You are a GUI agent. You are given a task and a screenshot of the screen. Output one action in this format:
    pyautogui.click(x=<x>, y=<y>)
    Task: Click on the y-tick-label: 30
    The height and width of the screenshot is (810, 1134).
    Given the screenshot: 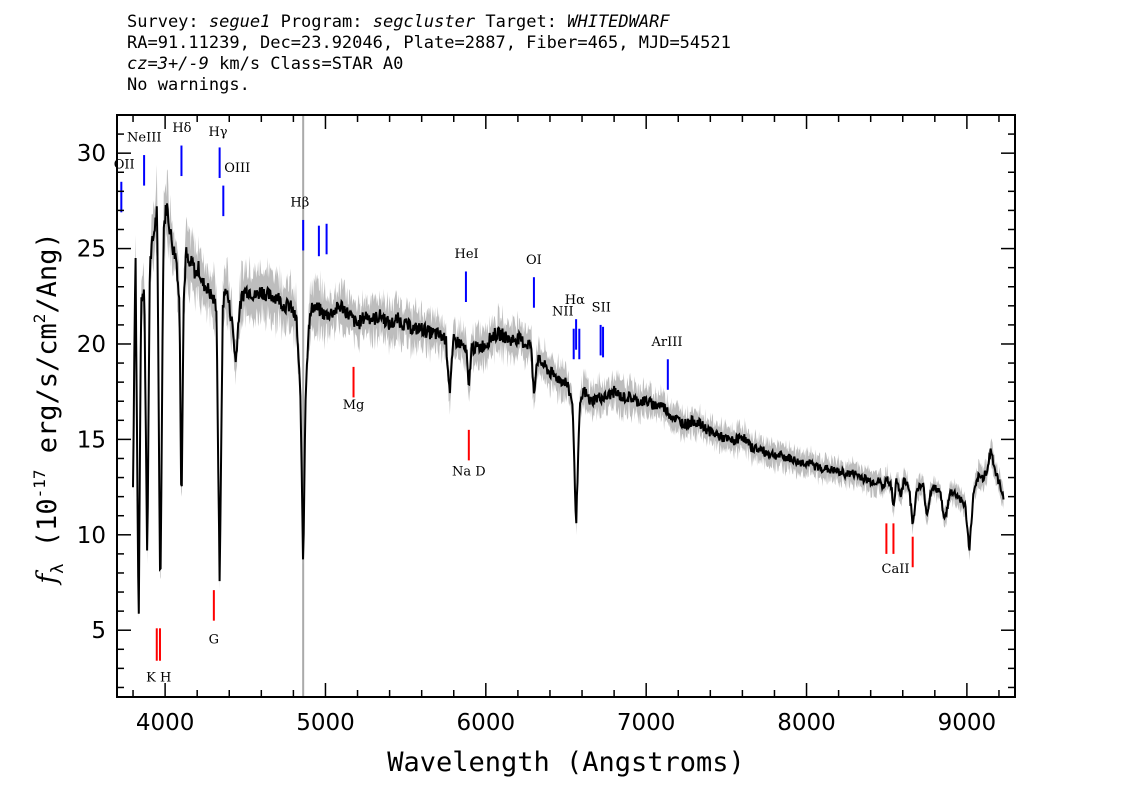 What is the action you would take?
    pyautogui.click(x=91, y=154)
    